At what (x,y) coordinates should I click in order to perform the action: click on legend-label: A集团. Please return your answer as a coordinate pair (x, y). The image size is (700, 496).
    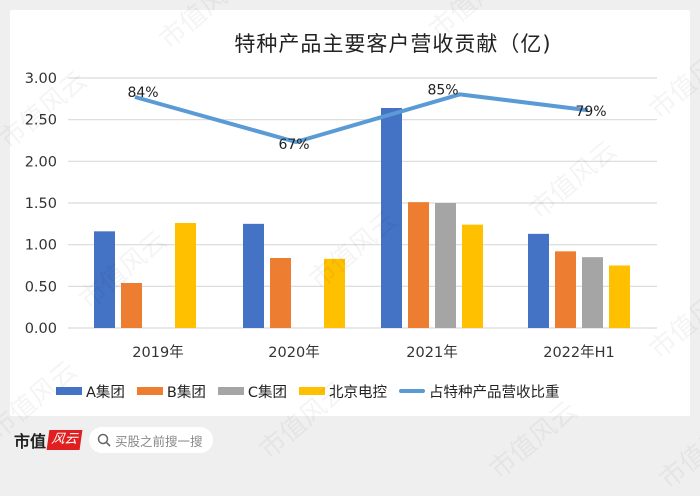
    Looking at the image, I should click on (105, 392).